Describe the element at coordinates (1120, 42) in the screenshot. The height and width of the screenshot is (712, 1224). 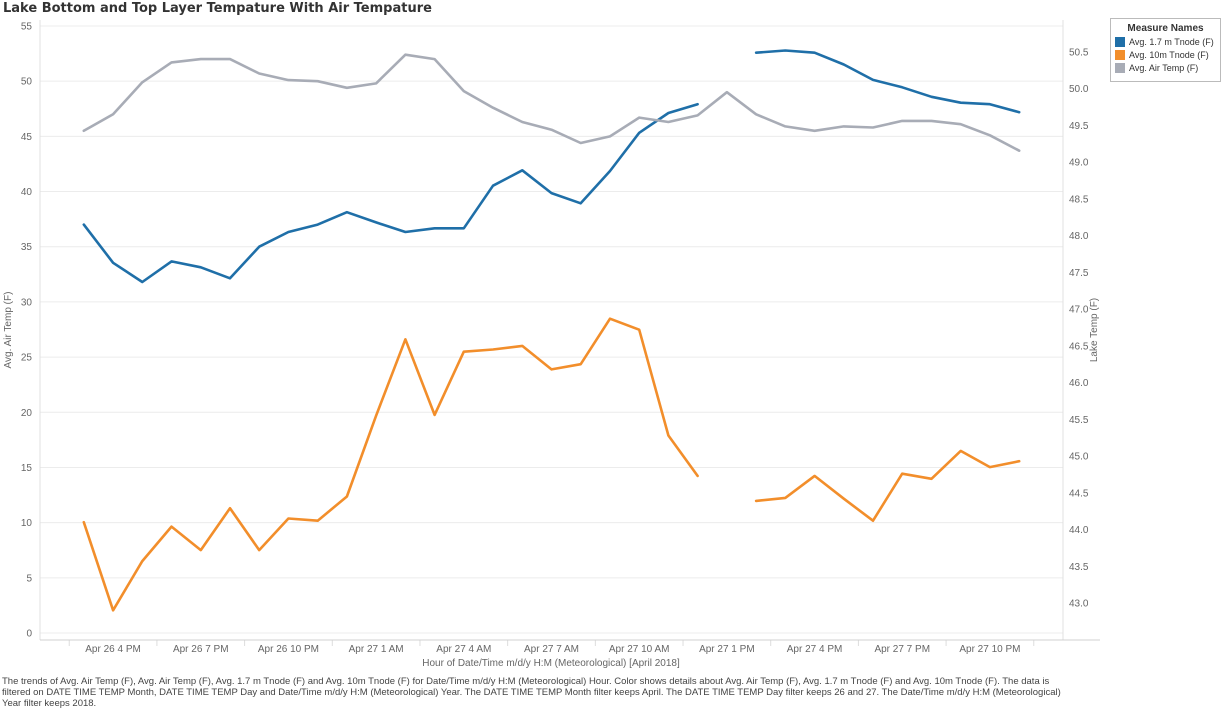
I see `legend-swatch-1-7m-tnode` at that location.